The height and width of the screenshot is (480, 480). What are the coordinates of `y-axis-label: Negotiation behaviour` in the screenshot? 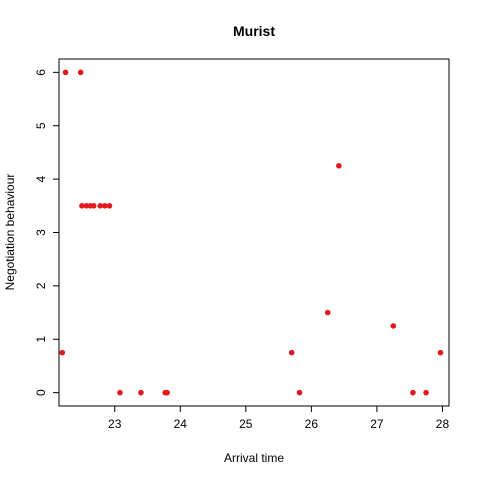 It's located at (10, 232).